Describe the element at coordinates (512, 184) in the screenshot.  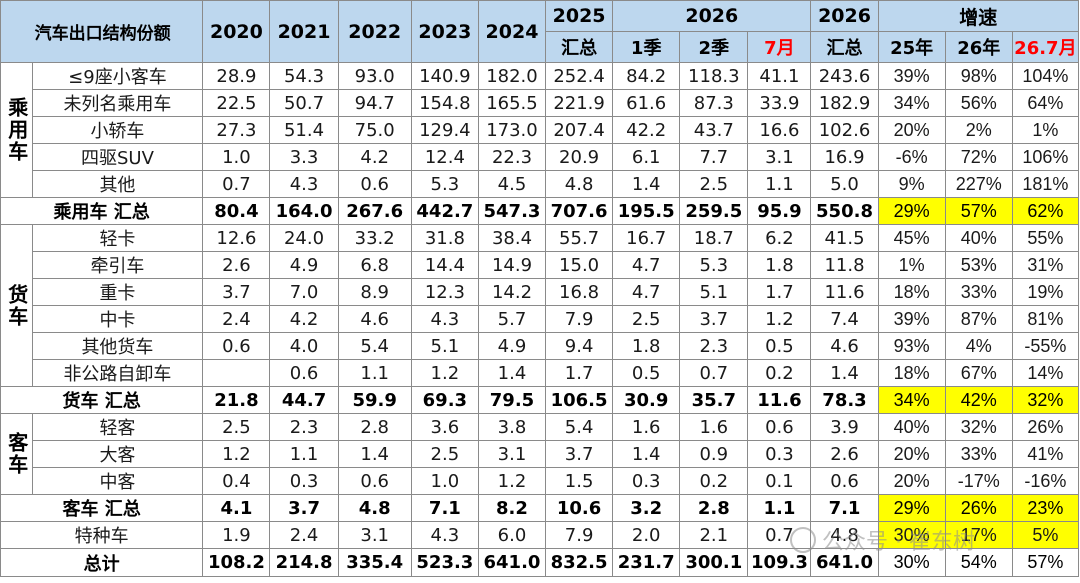
I see `value-cell: 4.5` at that location.